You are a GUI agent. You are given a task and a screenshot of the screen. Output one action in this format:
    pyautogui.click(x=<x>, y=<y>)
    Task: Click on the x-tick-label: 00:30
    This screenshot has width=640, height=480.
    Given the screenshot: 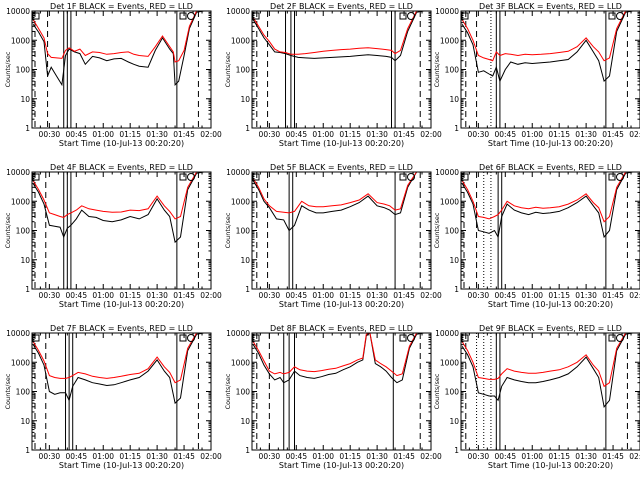 What is the action you would take?
    pyautogui.click(x=270, y=134)
    